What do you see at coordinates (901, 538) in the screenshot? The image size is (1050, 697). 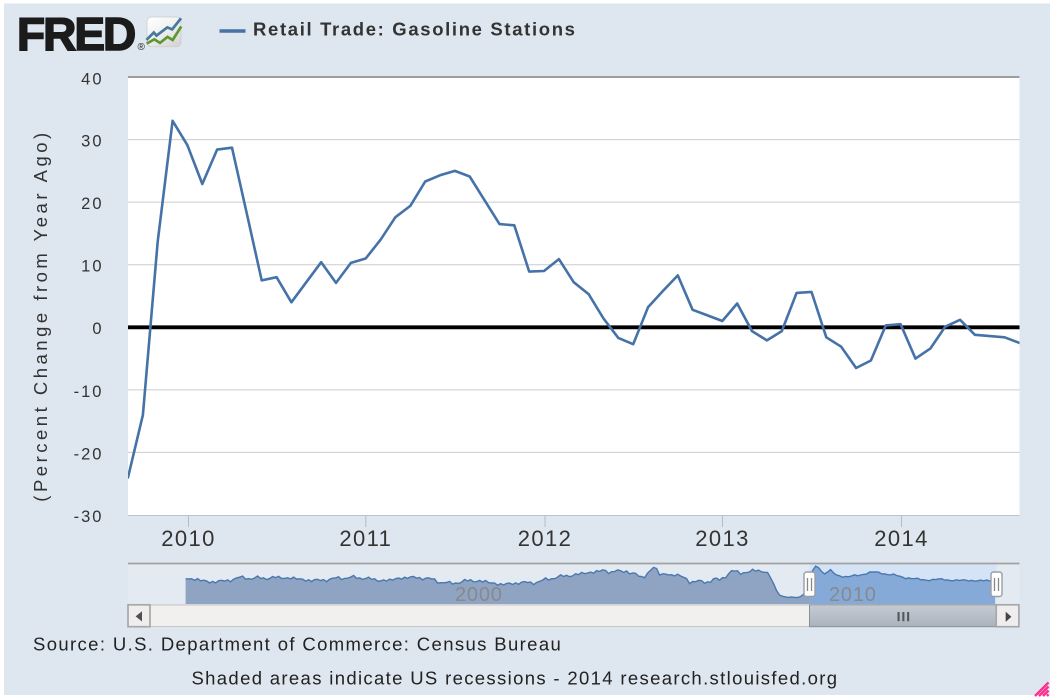 I see `svg-text: 2014` at bounding box center [901, 538].